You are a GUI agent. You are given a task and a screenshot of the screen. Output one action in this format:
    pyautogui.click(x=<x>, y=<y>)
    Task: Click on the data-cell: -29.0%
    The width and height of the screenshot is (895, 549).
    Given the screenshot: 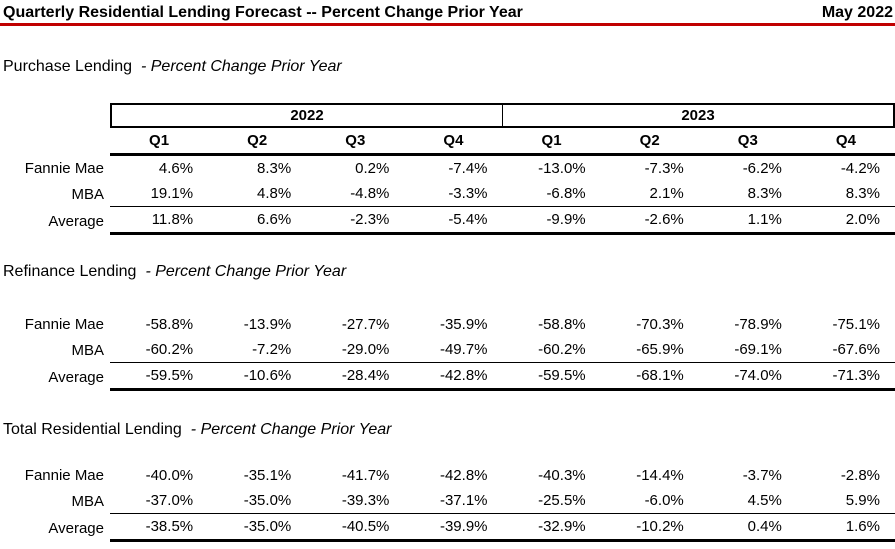 What is the action you would take?
    pyautogui.click(x=365, y=349)
    